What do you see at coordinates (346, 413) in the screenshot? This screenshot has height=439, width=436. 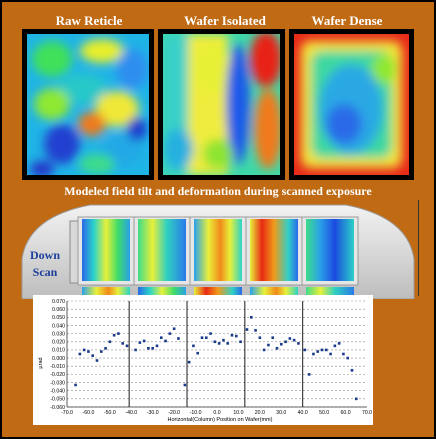 I see `x-tick-label: 60.0` at bounding box center [346, 413].